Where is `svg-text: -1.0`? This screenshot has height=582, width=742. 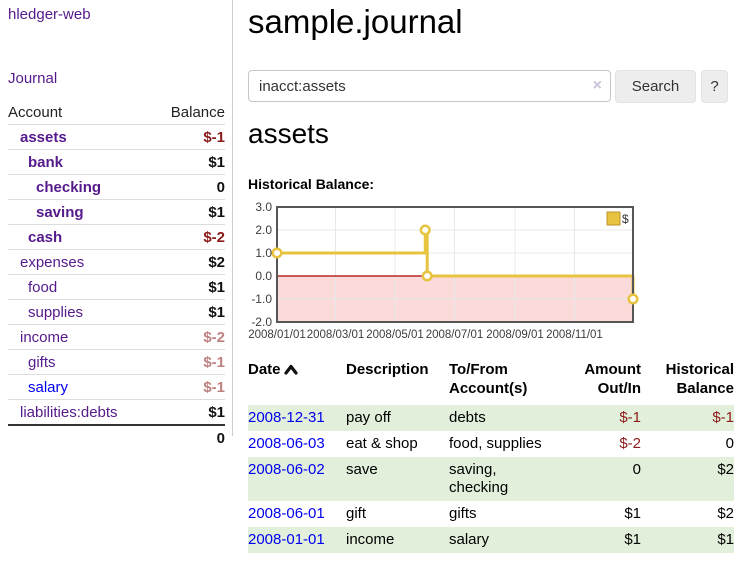
svg-text: -1.0 is located at coordinates (261, 299).